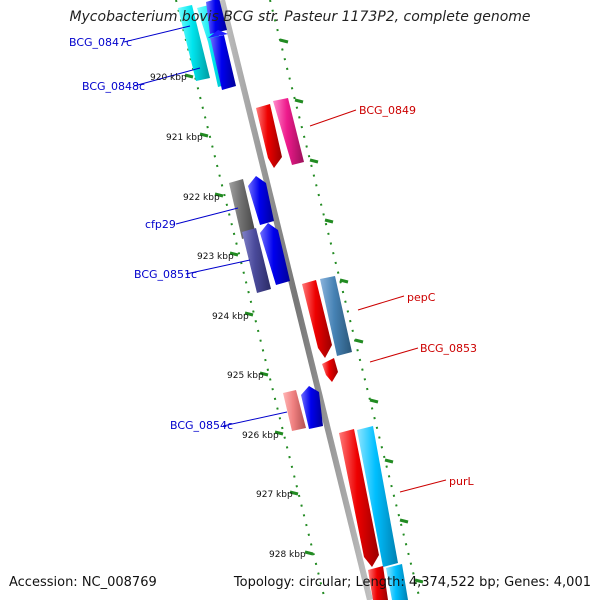 The image size is (600, 605). Describe the element at coordinates (216, 45) in the screenshot. I see `gene-BCG_0848c` at that location.